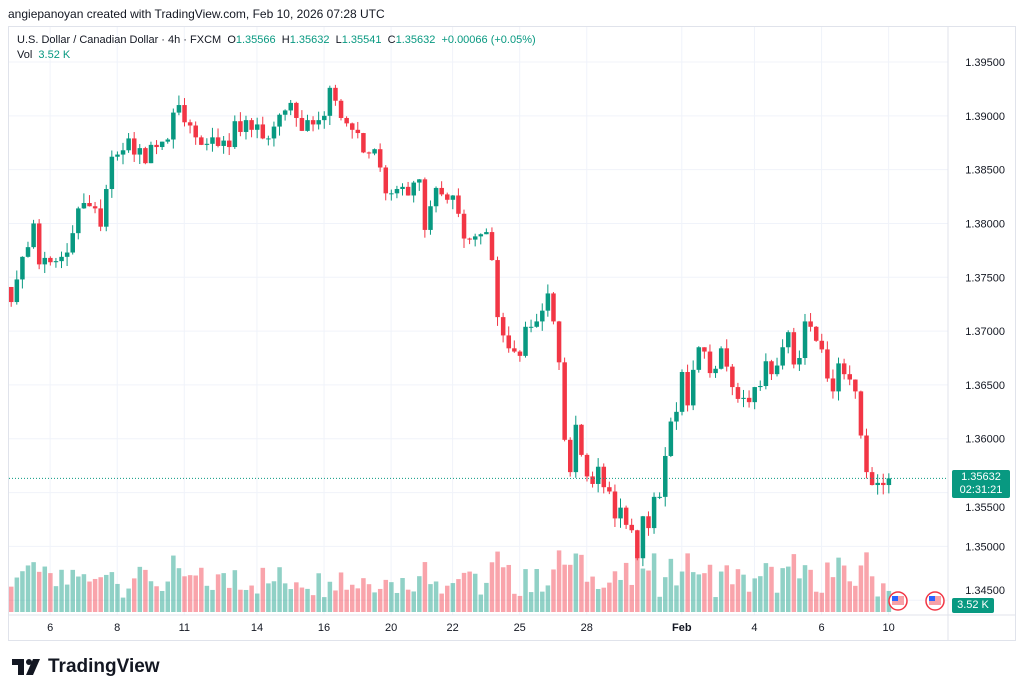  What do you see at coordinates (981, 484) in the screenshot?
I see `current-price-label: 1.35632 02:31:21` at bounding box center [981, 484].